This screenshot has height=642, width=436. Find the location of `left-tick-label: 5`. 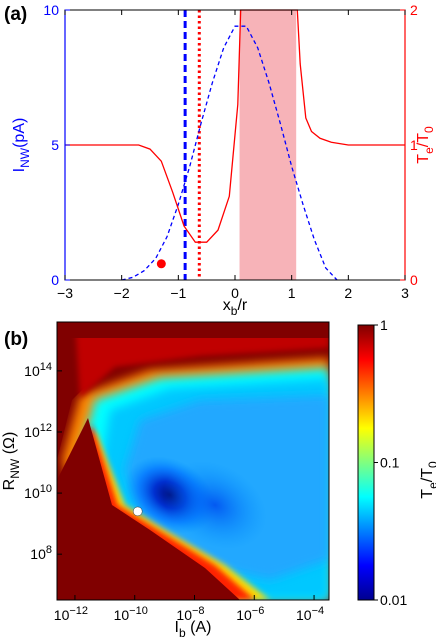

left-tick-label: 5 is located at coordinates (55, 145).